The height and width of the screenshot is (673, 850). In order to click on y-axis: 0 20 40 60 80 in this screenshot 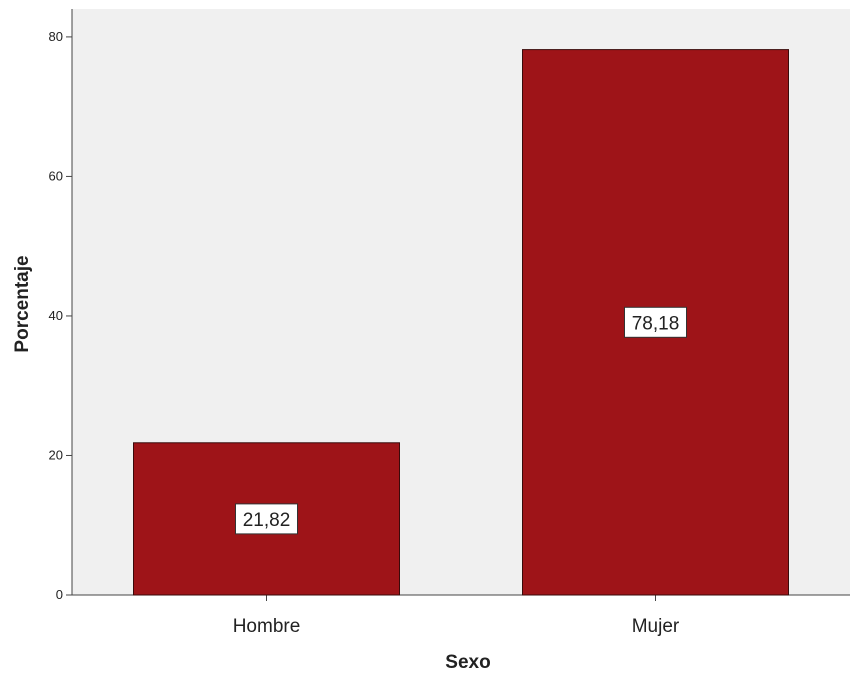, I will do `click(61, 305)`.